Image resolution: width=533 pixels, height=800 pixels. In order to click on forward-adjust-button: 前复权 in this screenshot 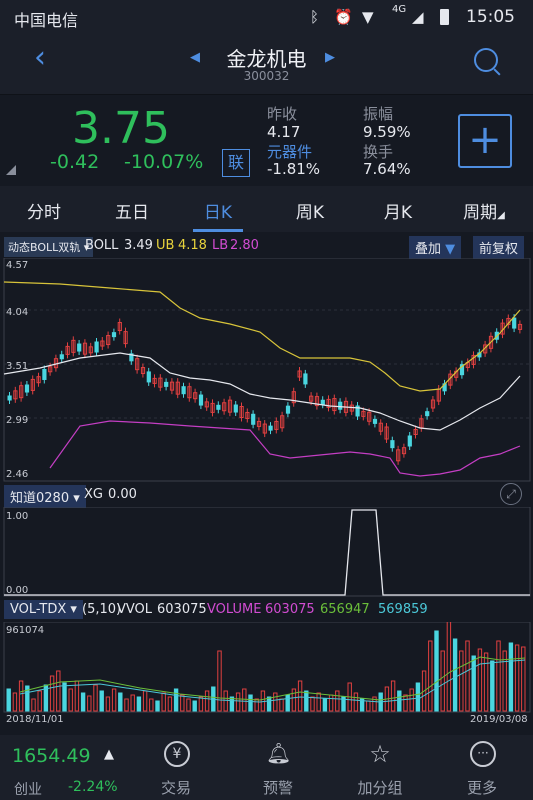, I will do `click(499, 247)`.